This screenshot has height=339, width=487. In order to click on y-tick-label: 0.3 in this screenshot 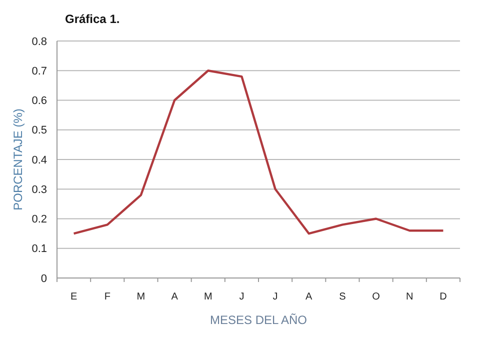, I will do `click(39, 190)`.